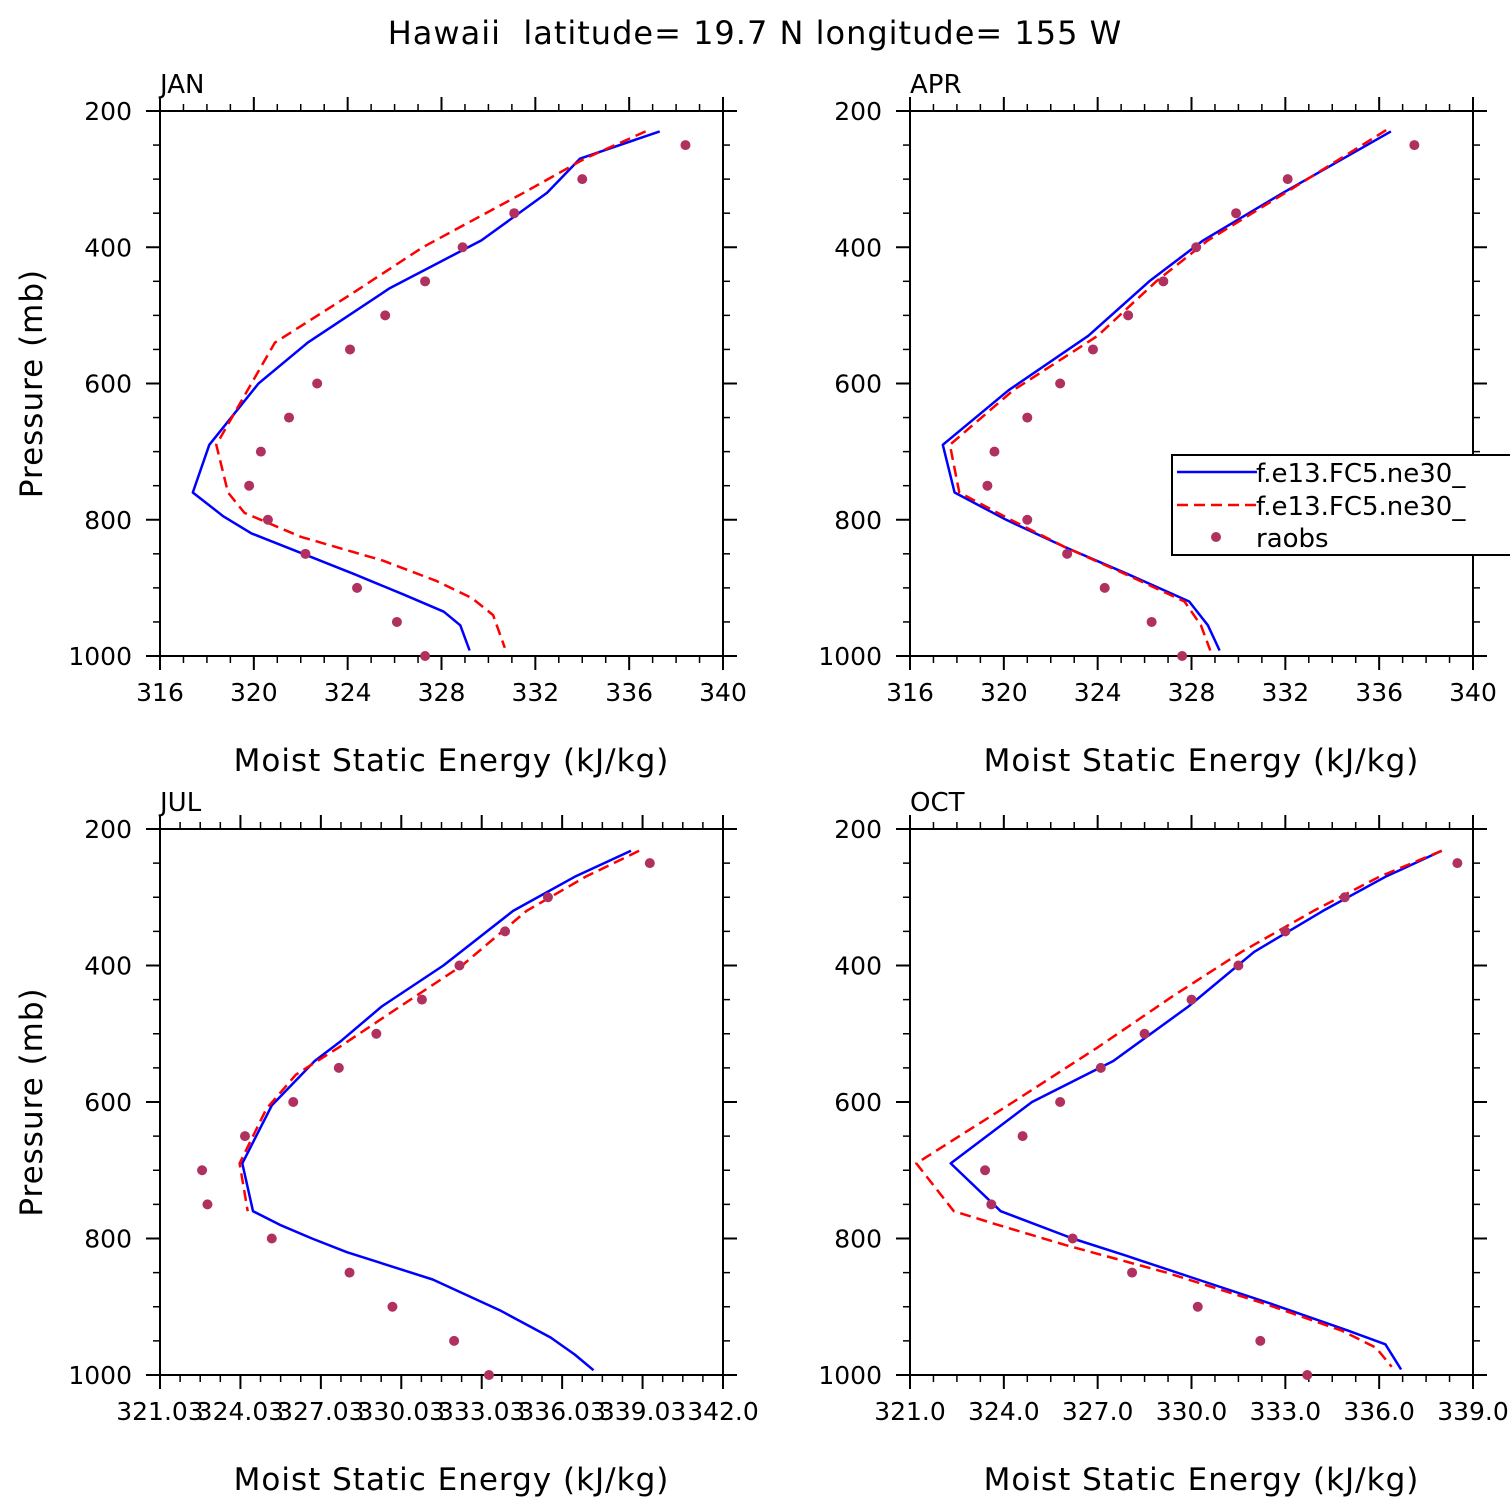 The width and height of the screenshot is (1510, 1510). I want to click on x-tick-label: 336.03, so click(561, 1411).